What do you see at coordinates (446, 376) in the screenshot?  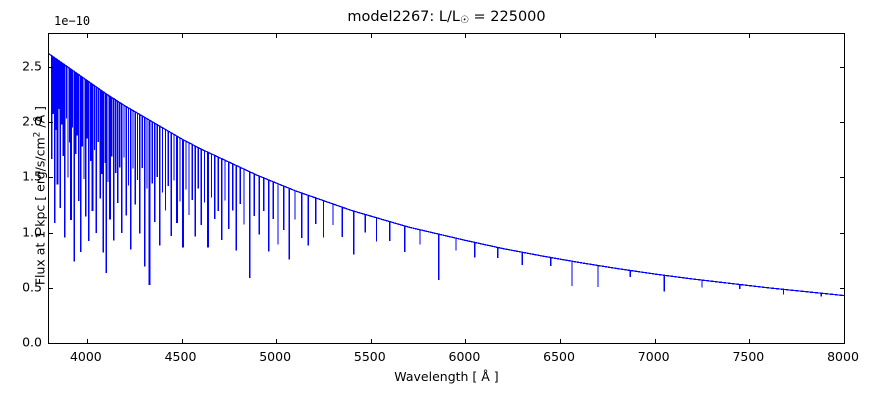 I see `x-axis-label: Wavelength [ Å ]` at bounding box center [446, 376].